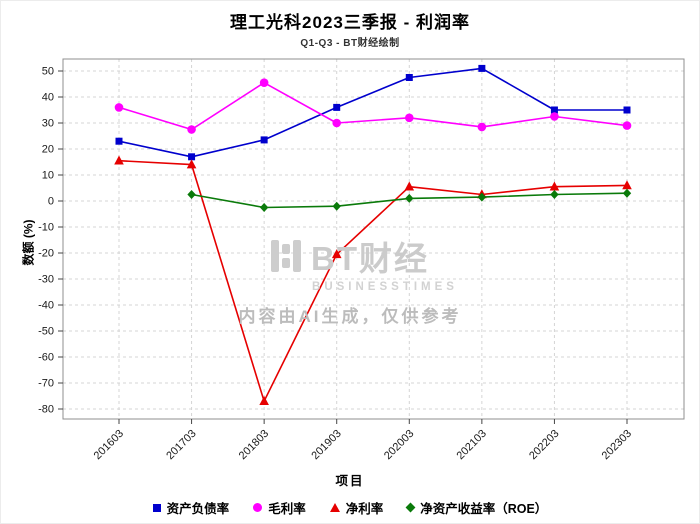  Describe the element at coordinates (399, 445) in the screenshot. I see `x-tick-label: 202003` at that location.